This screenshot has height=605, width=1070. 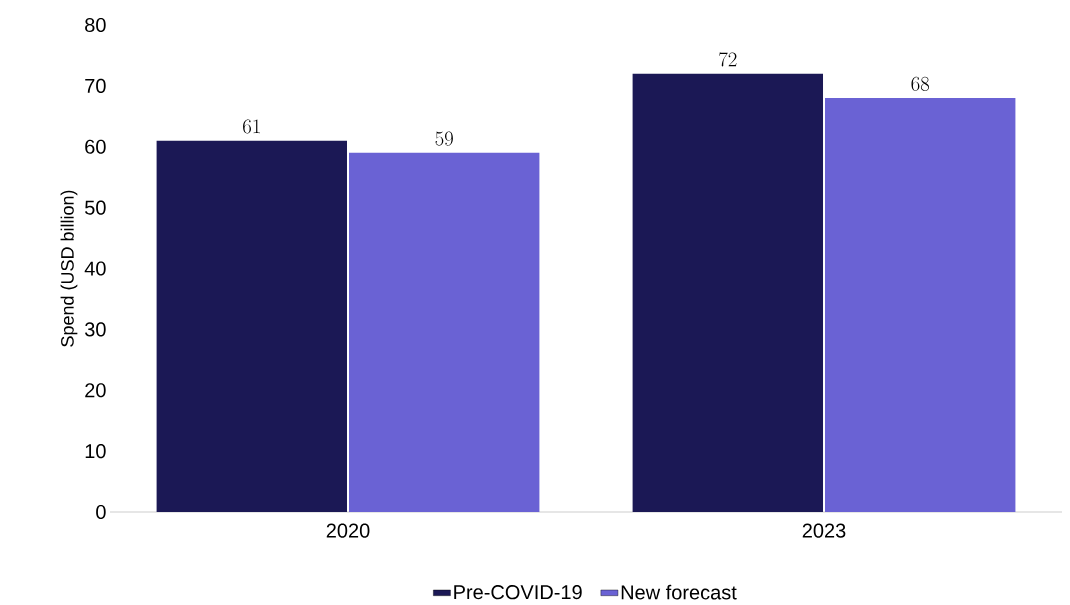 What do you see at coordinates (348, 530) in the screenshot?
I see `x-tick-label: 2020` at bounding box center [348, 530].